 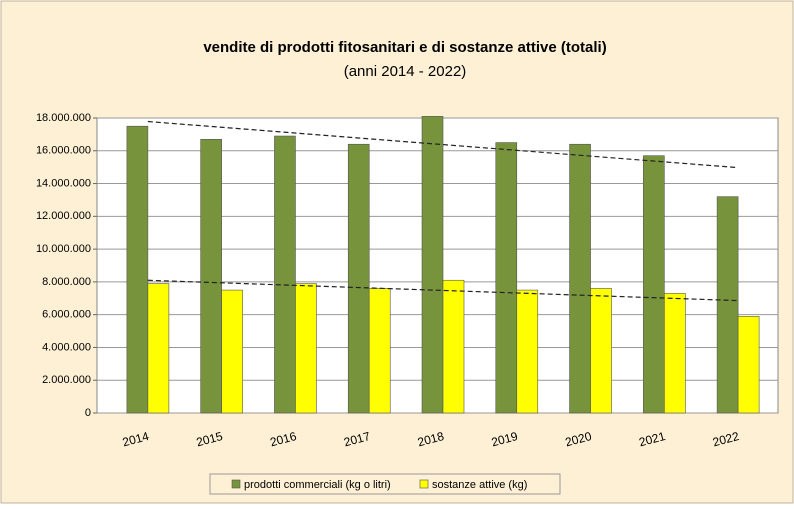 I want to click on y-tick-label: 4.000.000, so click(x=66, y=347).